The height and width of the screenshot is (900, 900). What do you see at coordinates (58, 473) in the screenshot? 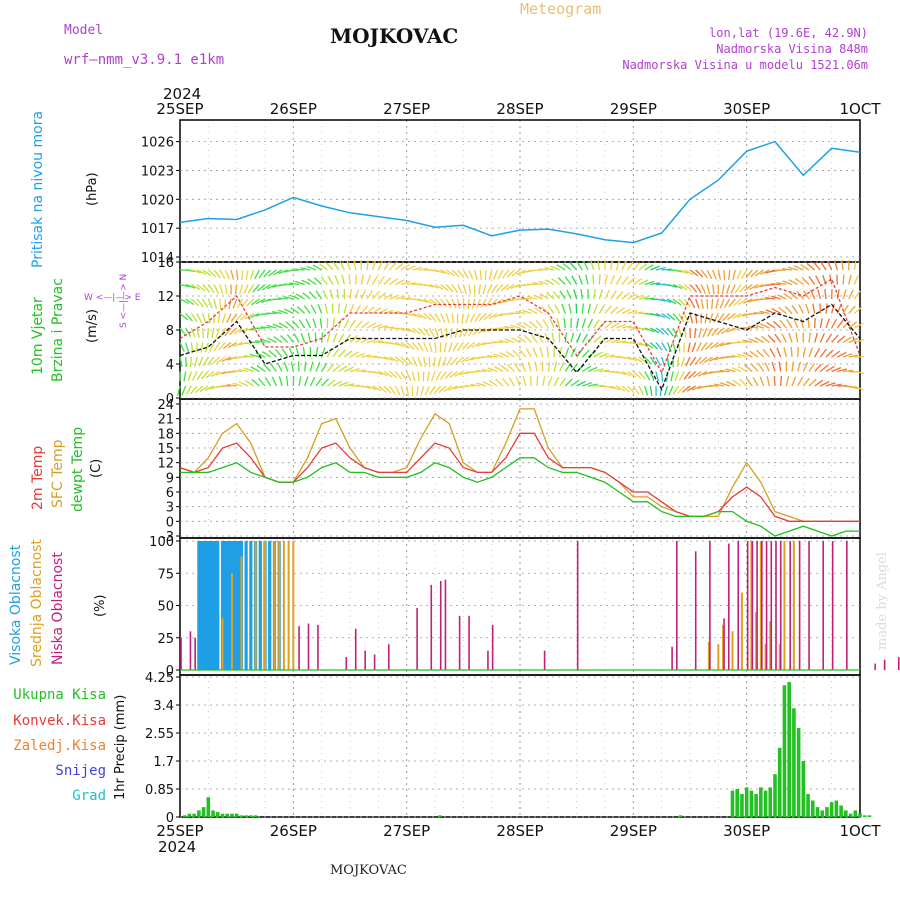
I see `temp-label-sfc: SFC Temp` at bounding box center [58, 473].